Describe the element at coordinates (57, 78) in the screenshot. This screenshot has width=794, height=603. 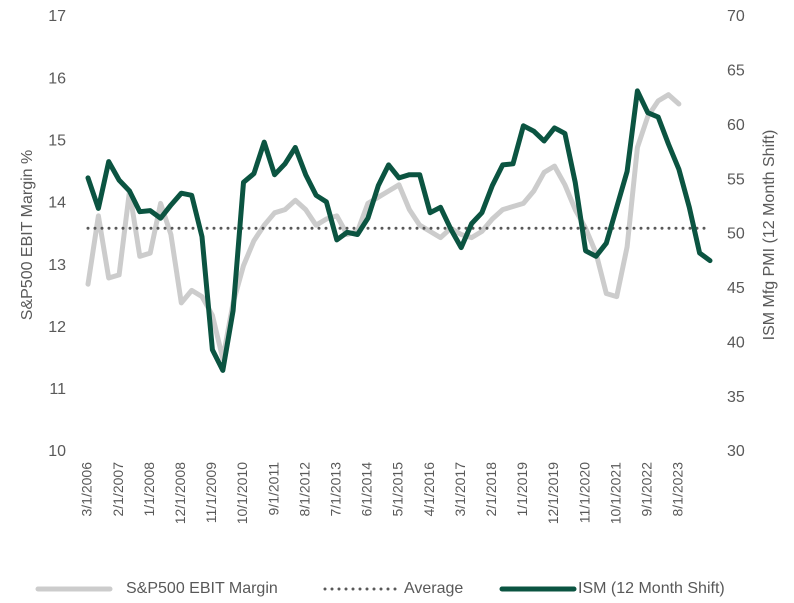
I see `y-tick-label: 16` at that location.